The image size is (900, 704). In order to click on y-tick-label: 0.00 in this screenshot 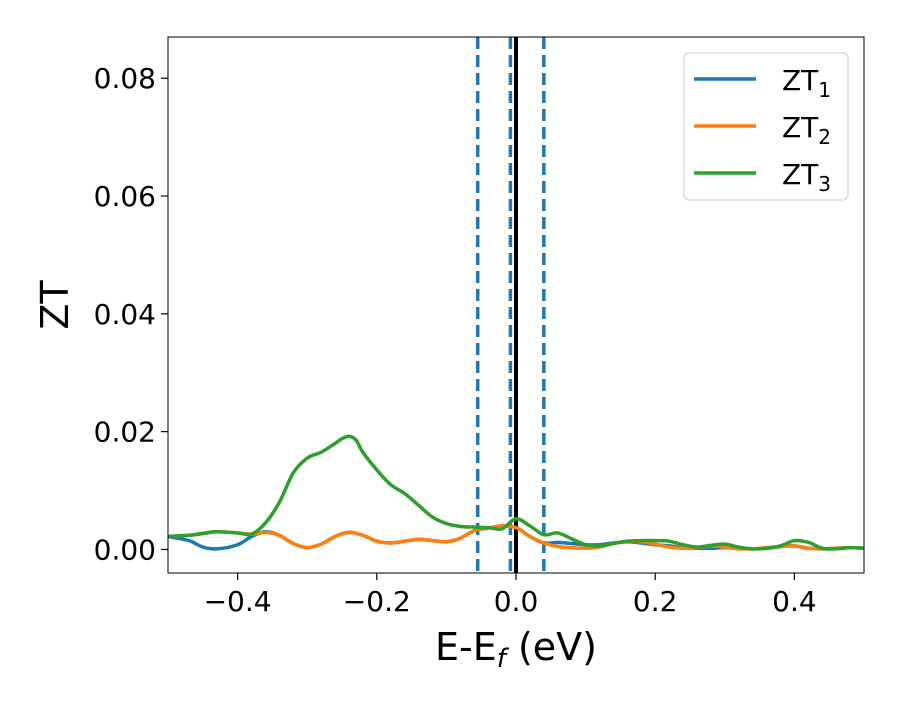, I will do `click(125, 549)`.